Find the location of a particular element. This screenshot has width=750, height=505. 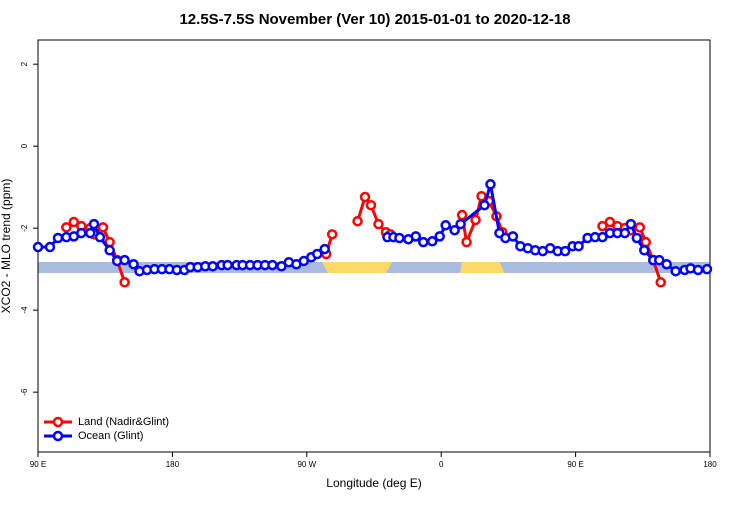

legend-label: Ocean (Glint) is located at coordinates (110, 436).